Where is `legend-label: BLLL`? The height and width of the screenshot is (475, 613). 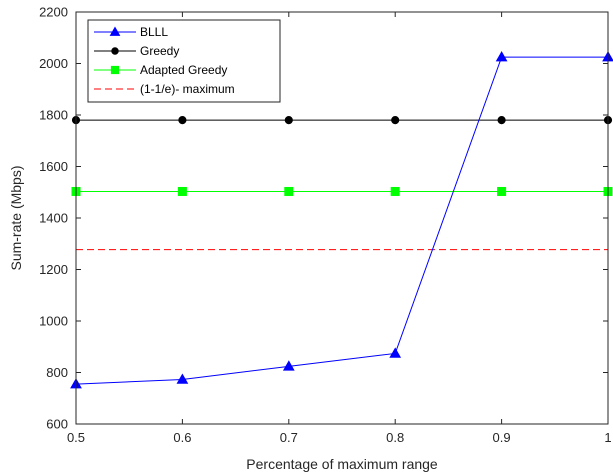
legend-label: BLLL is located at coordinates (154, 32).